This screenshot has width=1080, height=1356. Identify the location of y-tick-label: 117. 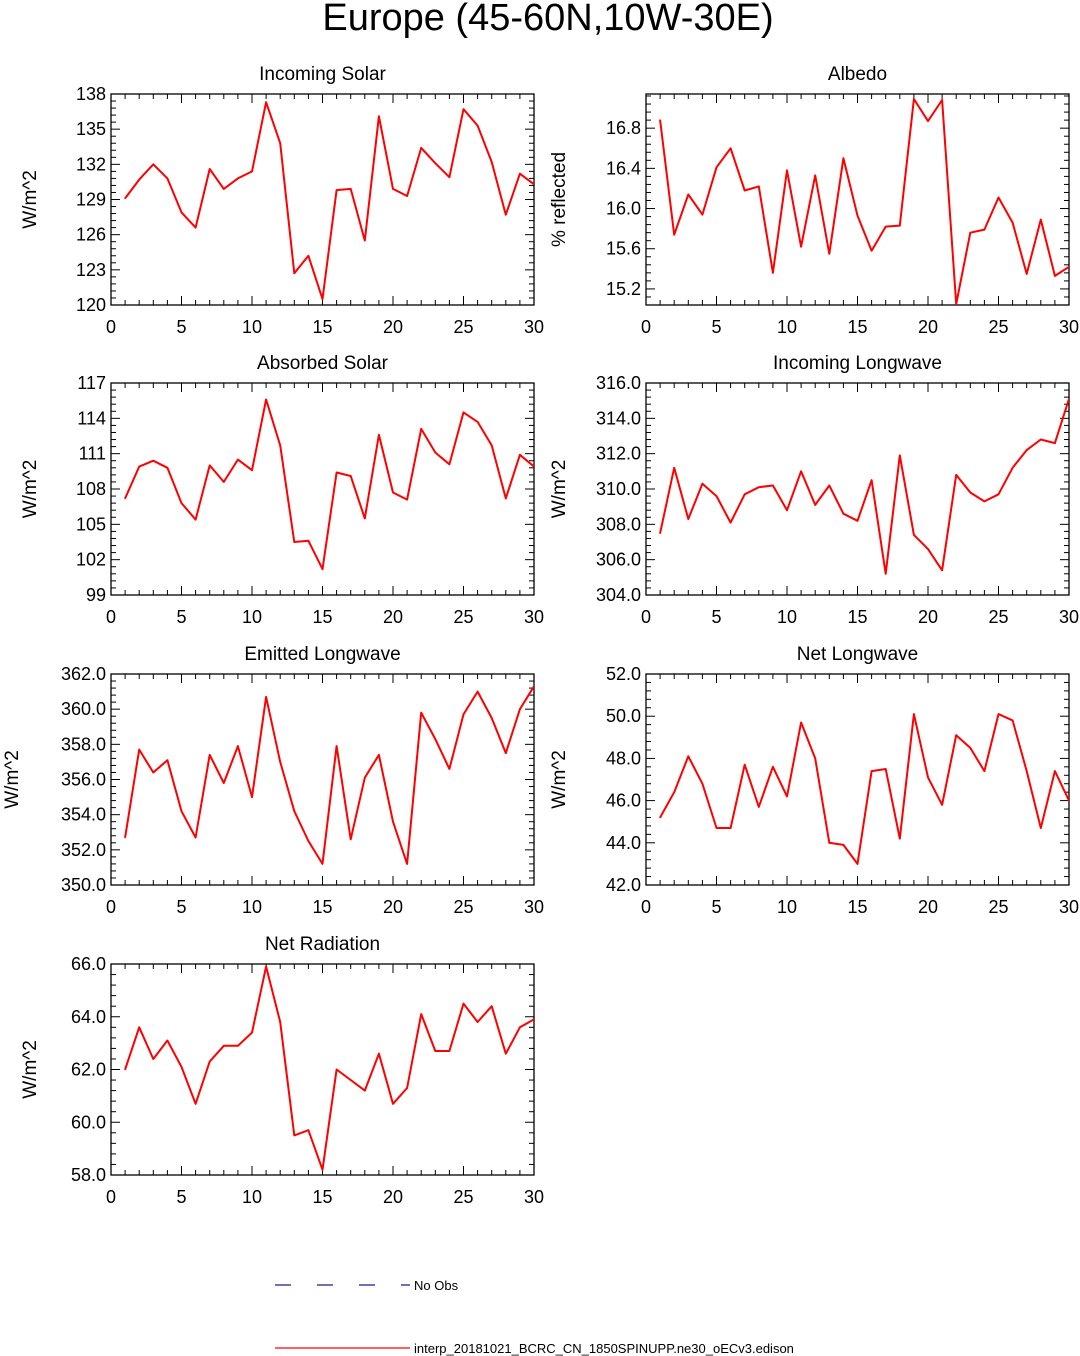
(91, 383).